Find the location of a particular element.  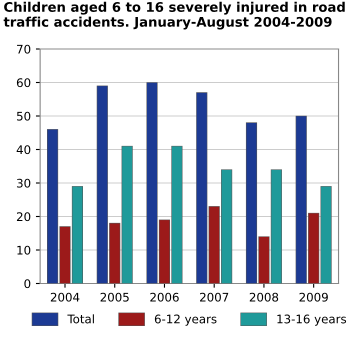

x-tick-label: 2005 is located at coordinates (114, 297).